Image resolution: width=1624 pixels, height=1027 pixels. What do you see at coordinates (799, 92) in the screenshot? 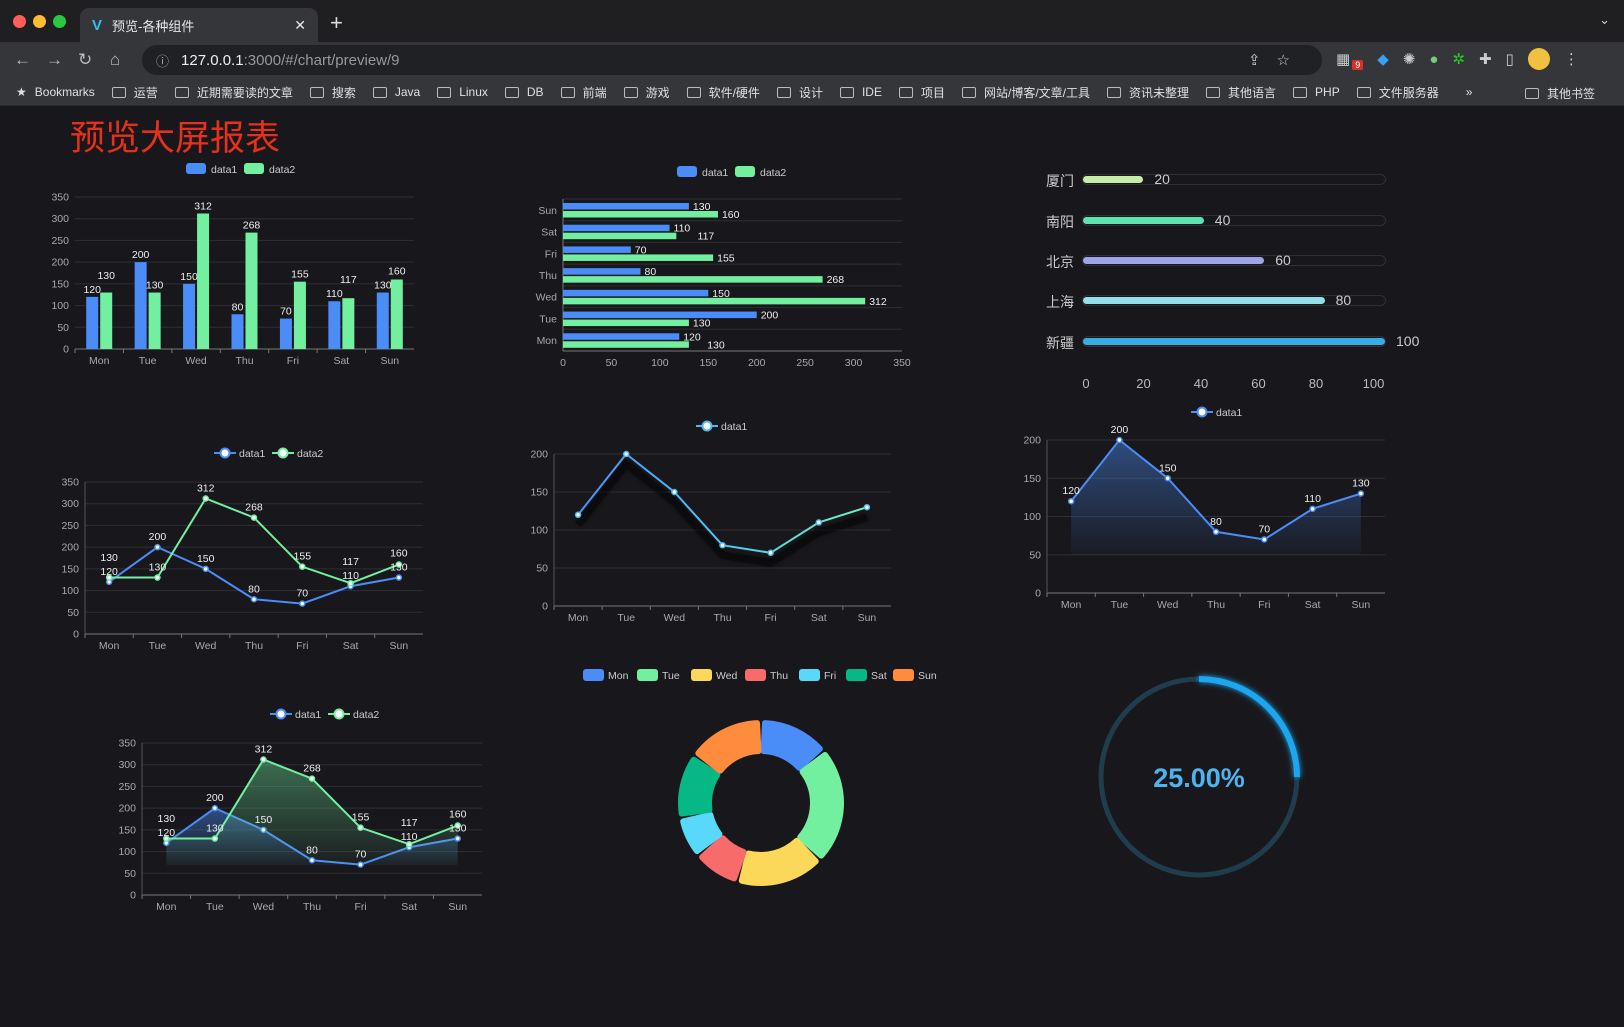
I see `bookmark-folder: 设计` at bounding box center [799, 92].